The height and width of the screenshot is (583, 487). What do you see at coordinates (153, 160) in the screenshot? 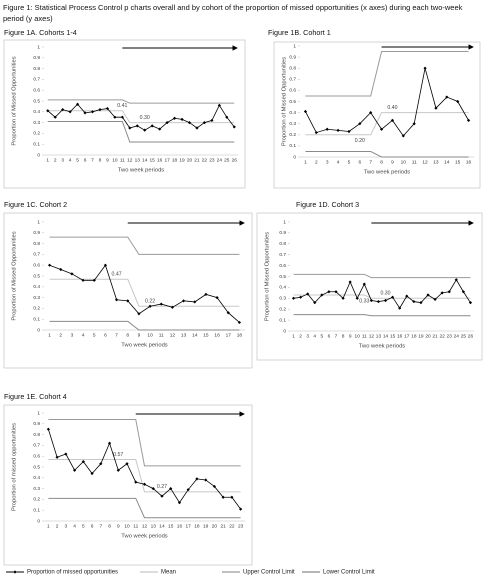
I see `x-tick-label: 15` at bounding box center [153, 160].